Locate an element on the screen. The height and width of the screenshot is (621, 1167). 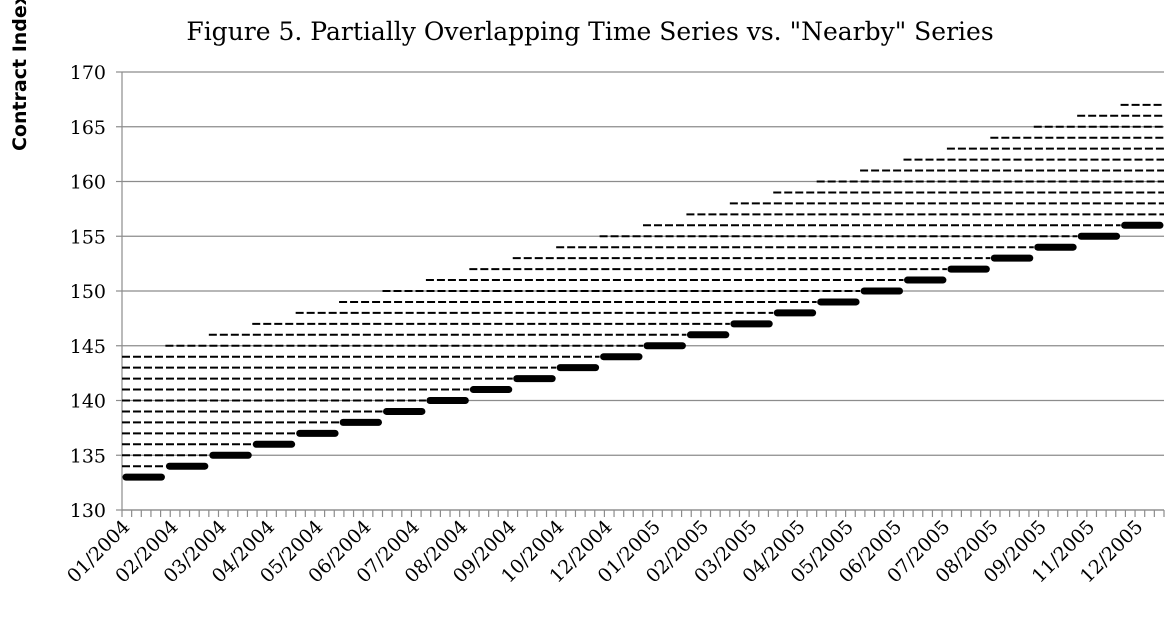
y-tick-label: 140 is located at coordinates (88, 402).